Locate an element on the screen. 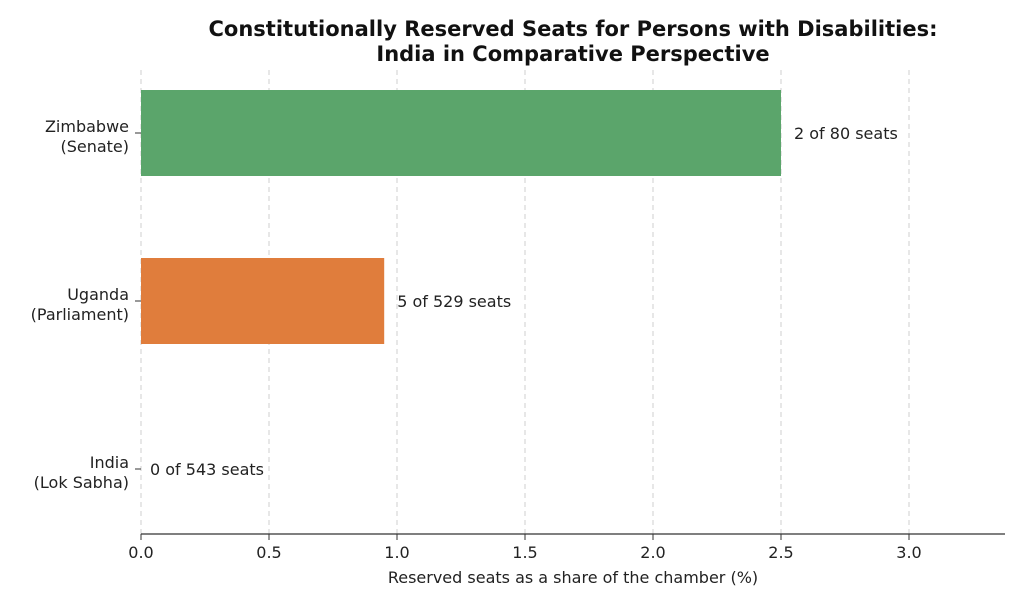 The height and width of the screenshot is (604, 1024). chart-title-line-2: India in Comparative Perspective is located at coordinates (573, 54).